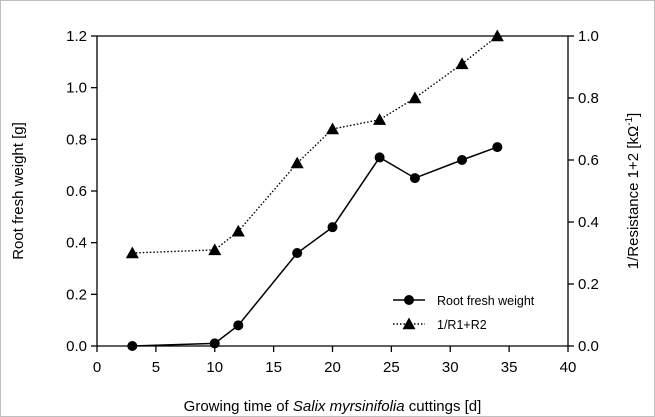  I want to click on x-tick-label: 25, so click(391, 367).